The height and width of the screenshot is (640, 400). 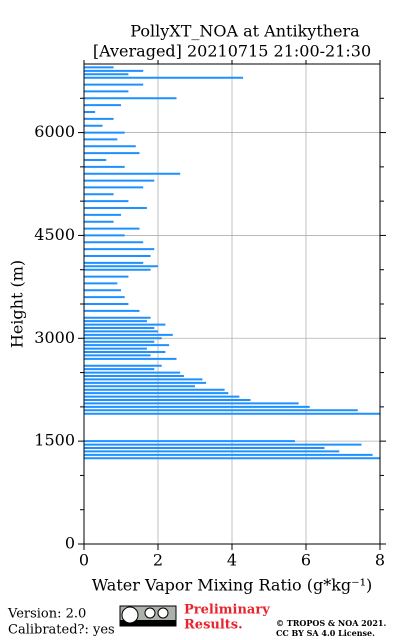 I want to click on x-tick-label: 0, so click(x=84, y=560).